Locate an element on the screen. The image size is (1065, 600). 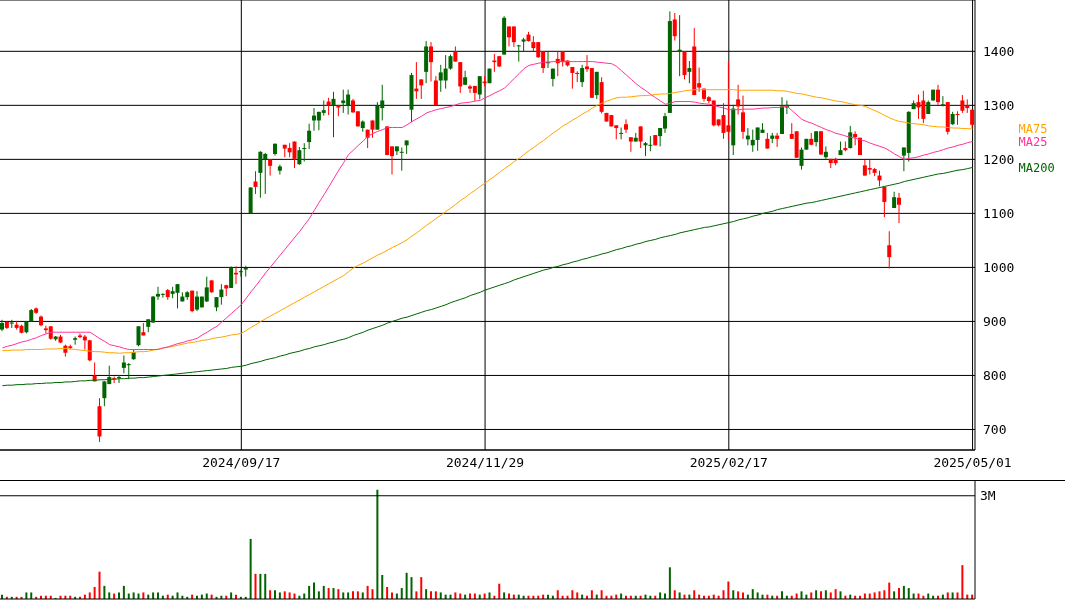
x-tick-label: 2025/05/01 is located at coordinates (972, 463).